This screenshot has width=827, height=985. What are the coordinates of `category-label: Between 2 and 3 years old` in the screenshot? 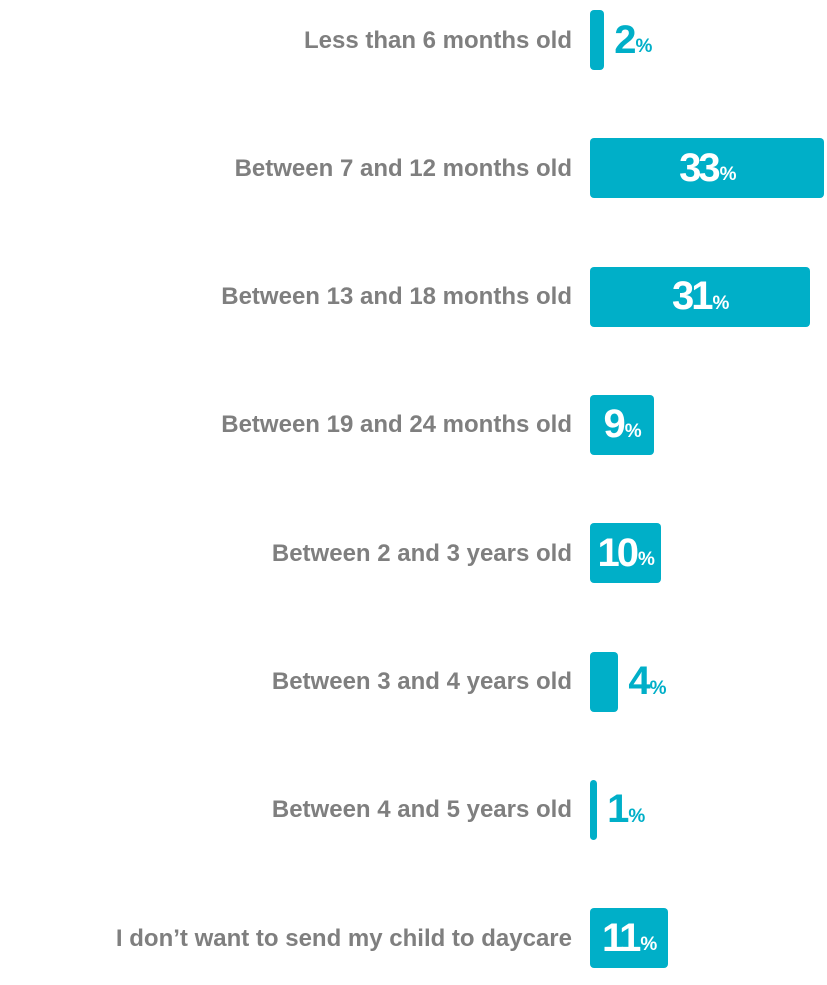 It's located at (421, 553).